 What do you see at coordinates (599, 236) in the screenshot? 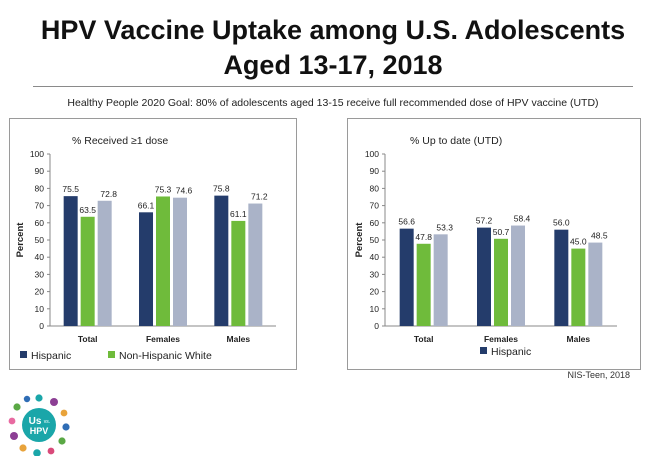
I see `bar-value-label: 48.5` at bounding box center [599, 236].